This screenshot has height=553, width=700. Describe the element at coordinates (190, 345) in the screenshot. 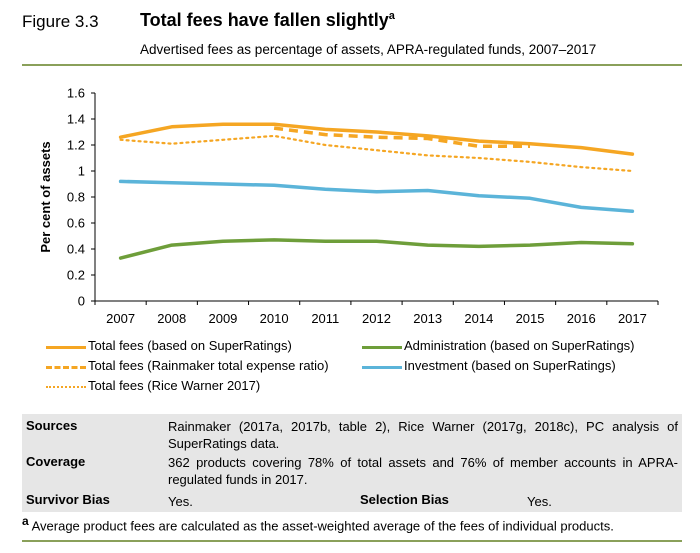

I see `legend-label: Total fees (based on SuperRatings)` at that location.